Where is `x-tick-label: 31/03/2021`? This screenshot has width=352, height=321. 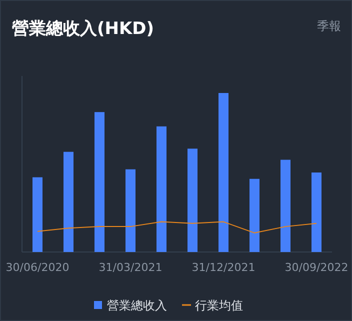 x-tick-label: 31/03/2021 is located at coordinates (130, 267).